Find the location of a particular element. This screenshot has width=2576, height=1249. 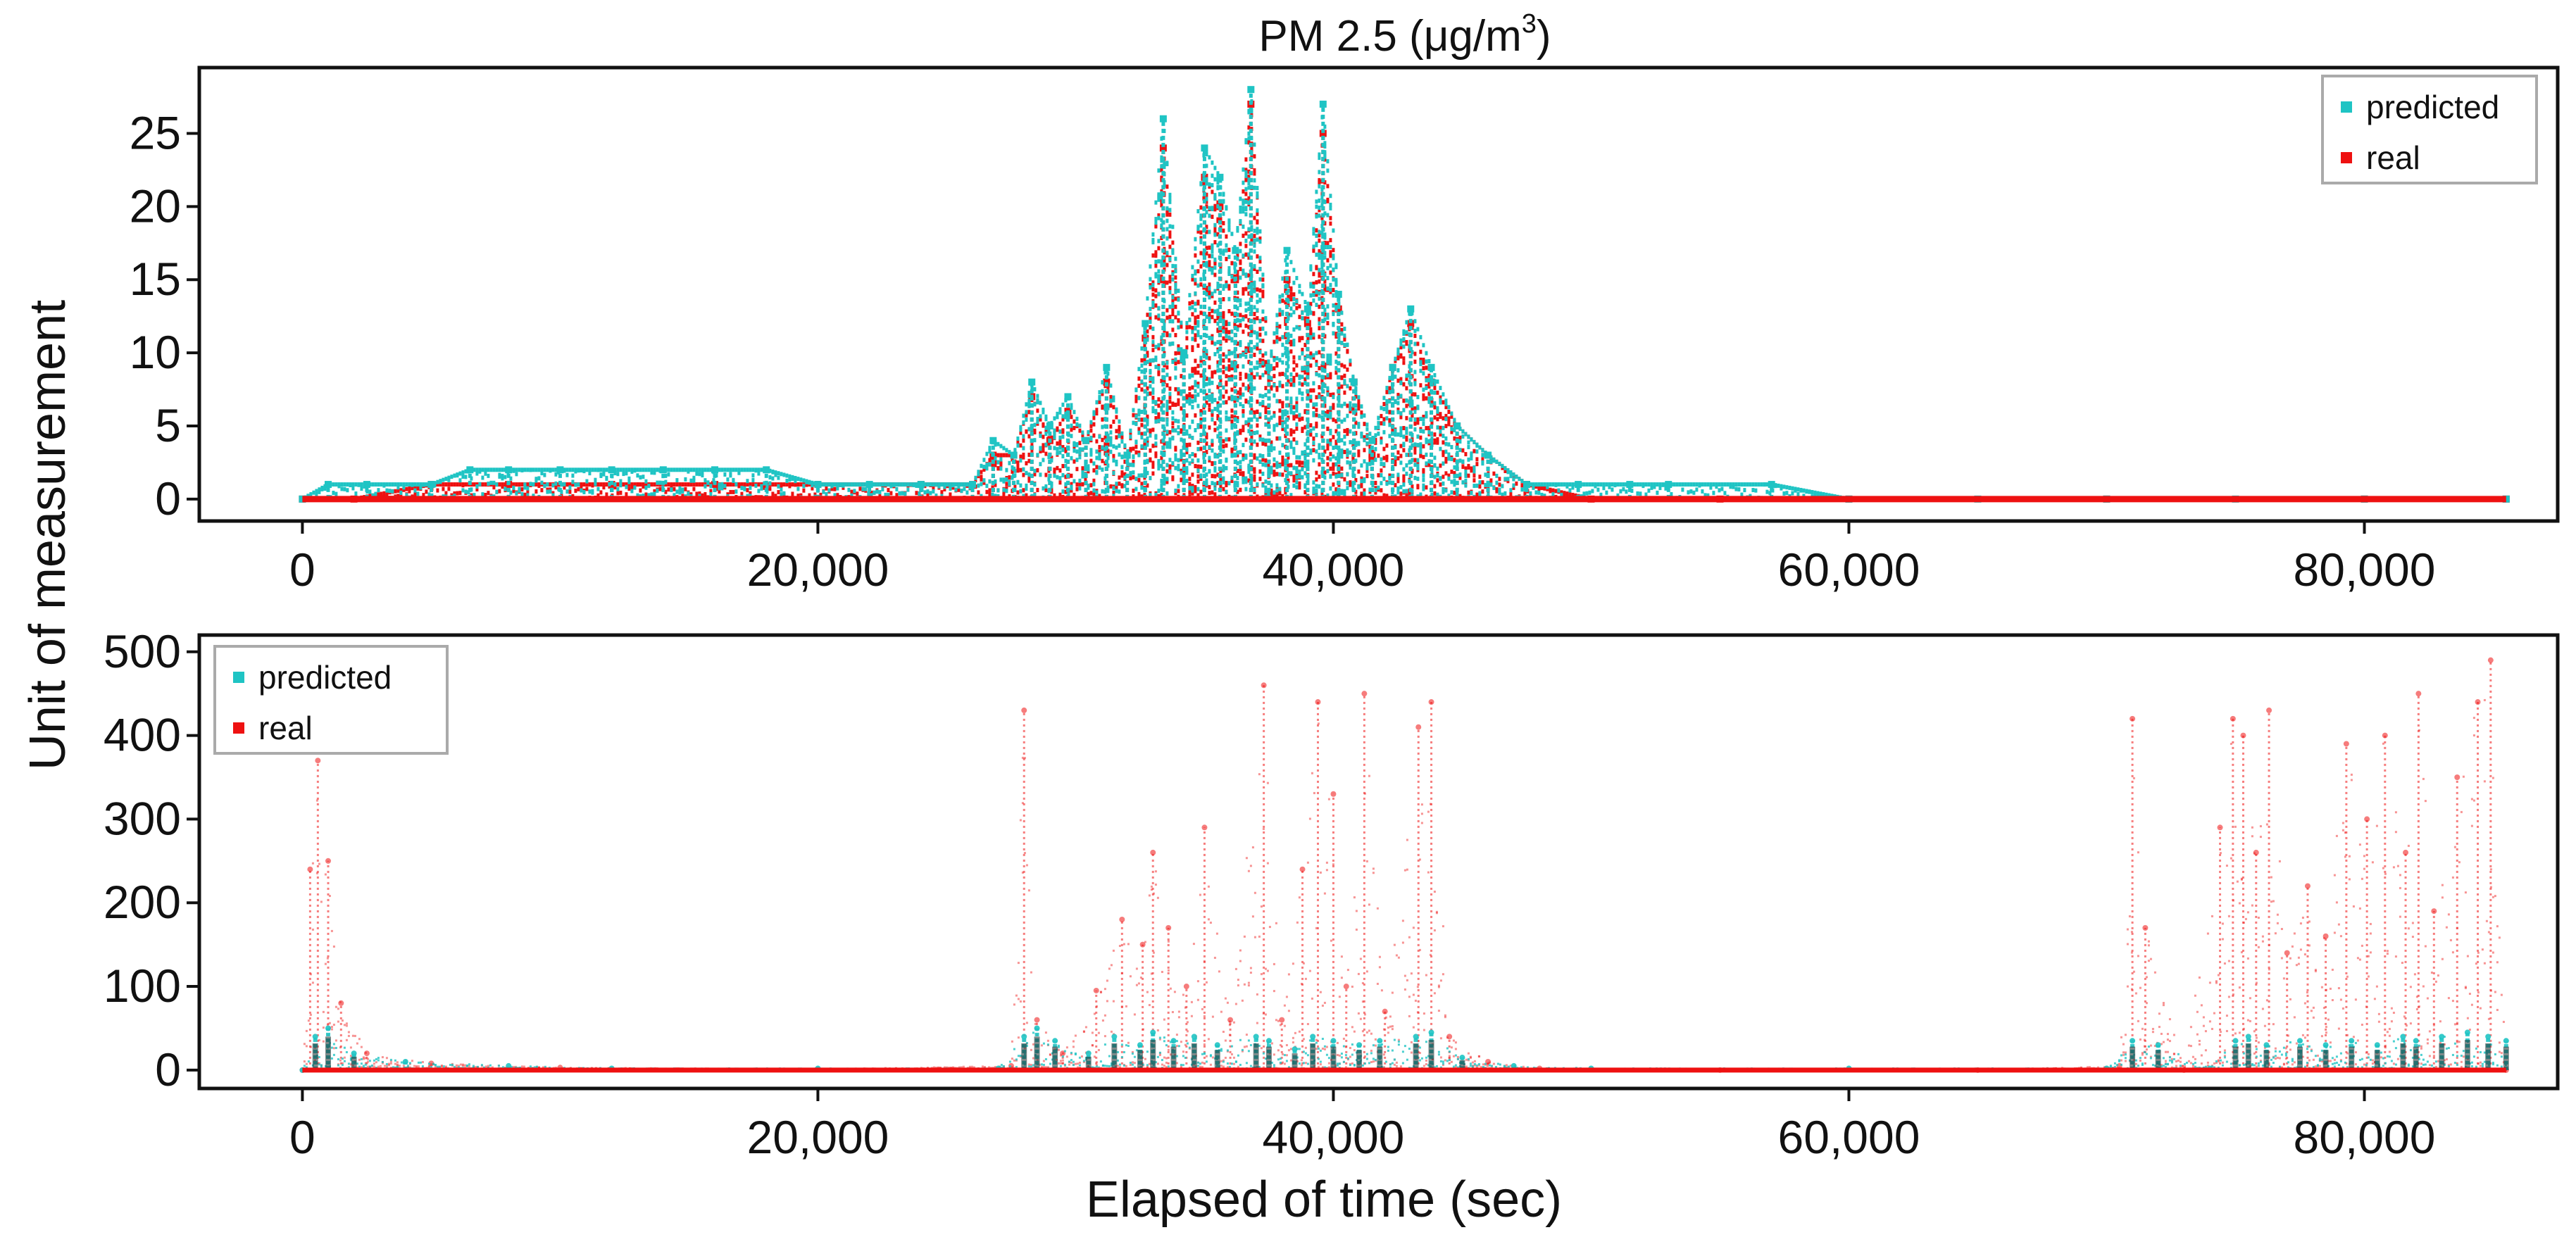

figure-xlabel: Elapsed of time (sec) is located at coordinates (1324, 1200).